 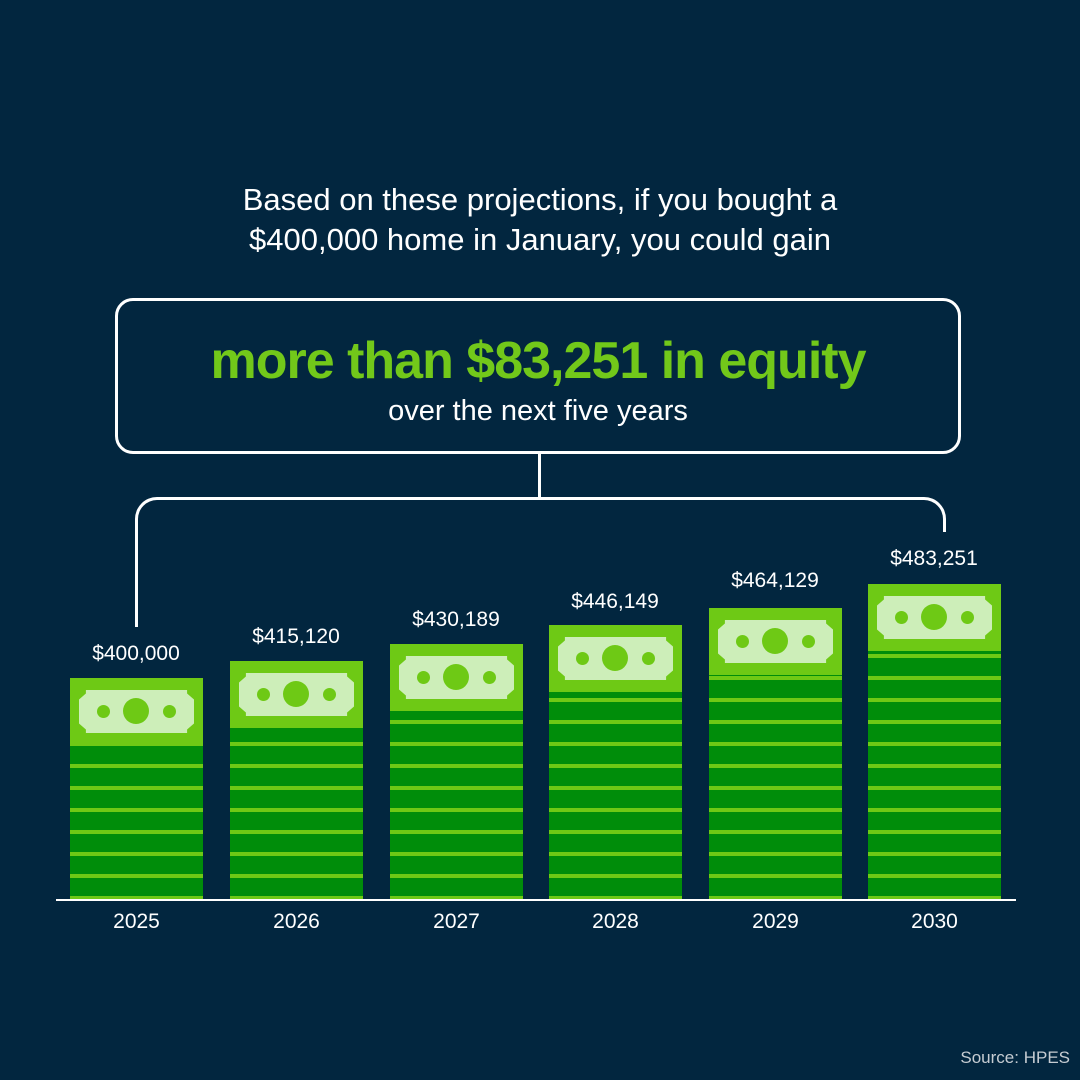 What do you see at coordinates (615, 601) in the screenshot?
I see `value-label-2028: $446,149` at bounding box center [615, 601].